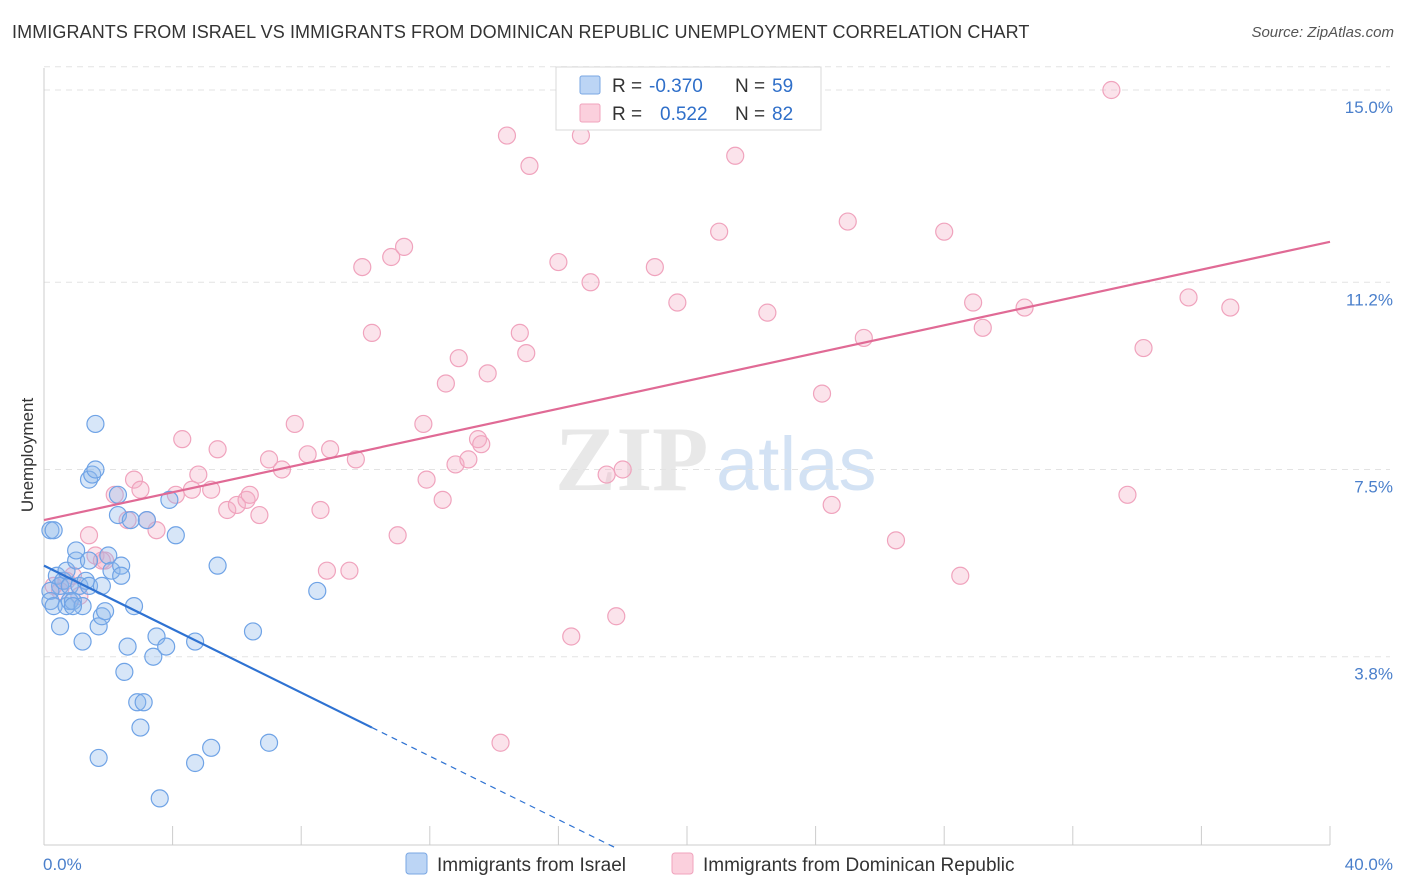 This screenshot has height=892, width=1406. Describe the element at coordinates (627, 86) in the screenshot. I see `legend-r-label-israel: R =` at that location.